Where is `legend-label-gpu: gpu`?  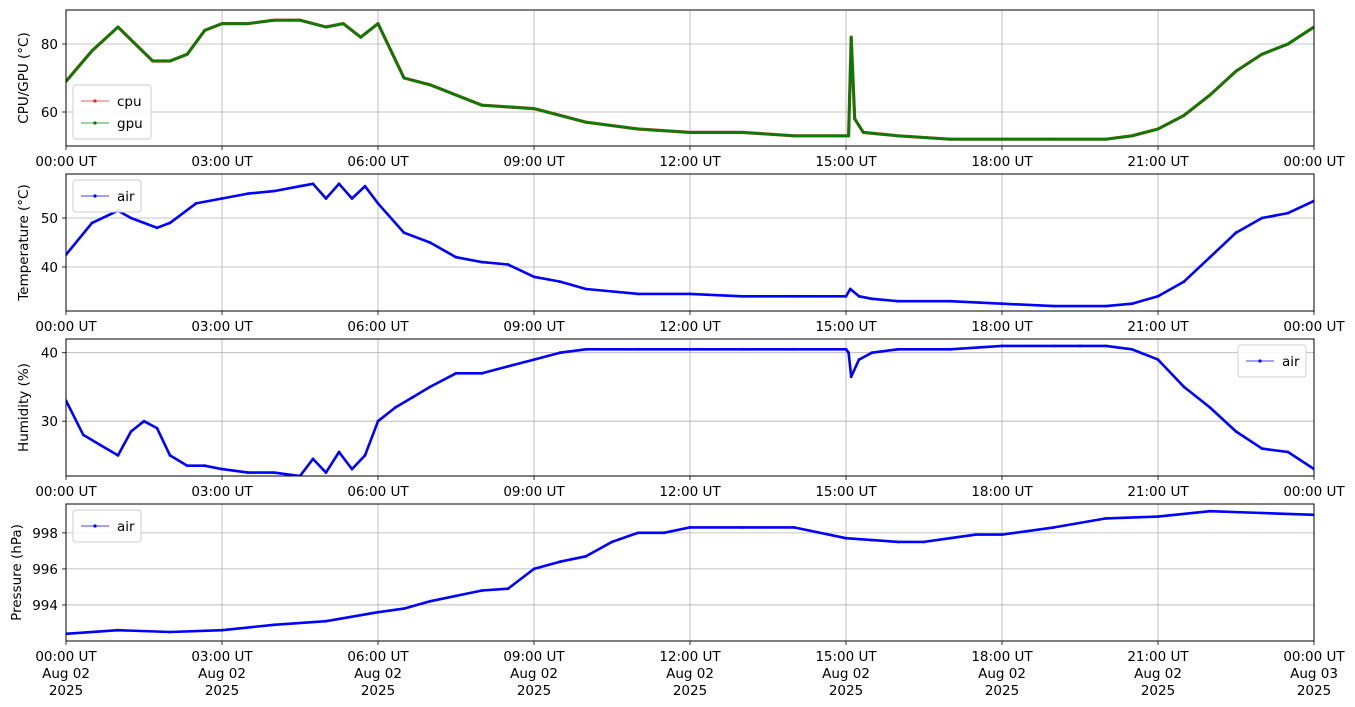 legend-label-gpu: gpu is located at coordinates (130, 124).